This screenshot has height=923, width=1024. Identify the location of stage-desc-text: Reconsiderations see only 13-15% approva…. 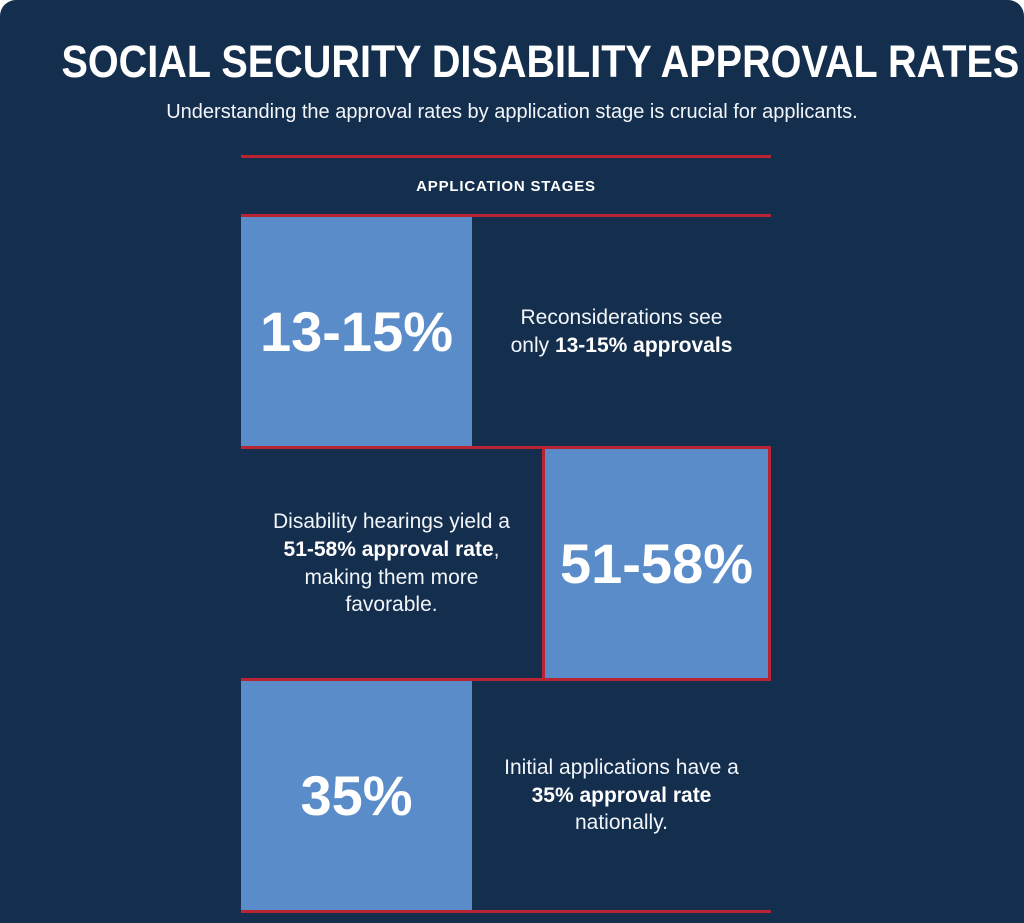
(622, 331).